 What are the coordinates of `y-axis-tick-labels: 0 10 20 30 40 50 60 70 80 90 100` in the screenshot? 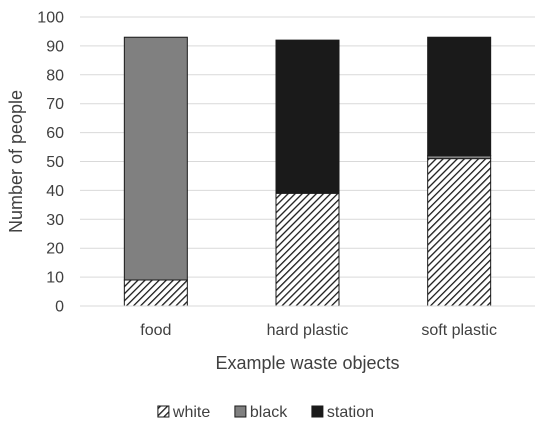 It's located at (50, 163).